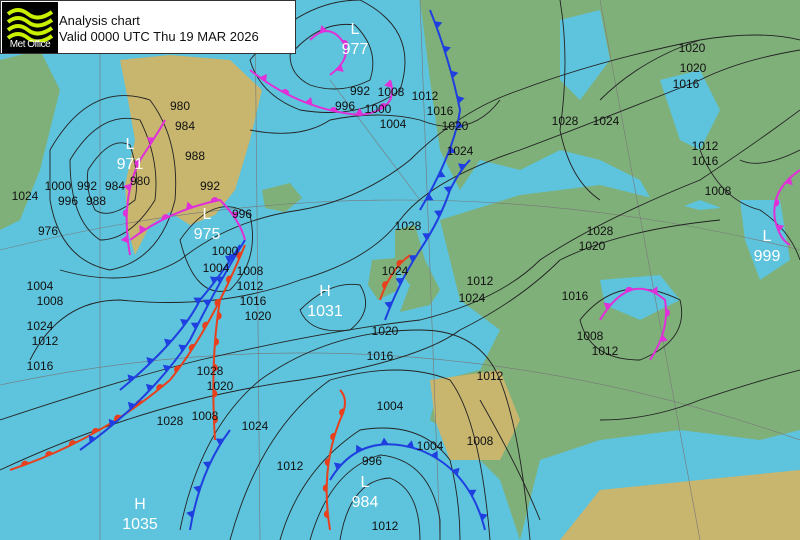 The image size is (800, 540). I want to click on isobar-label: 1000, so click(378, 109).